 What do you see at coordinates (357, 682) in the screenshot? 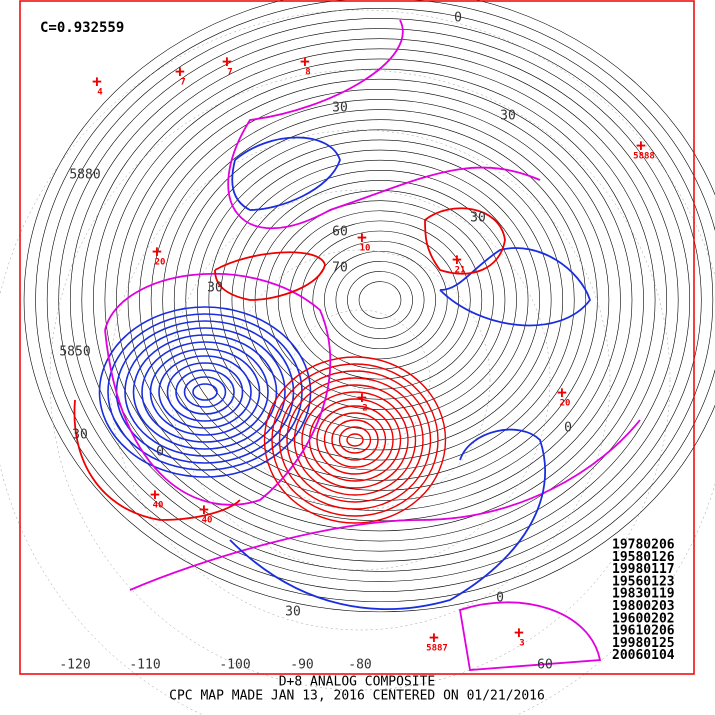
I see `footer-line: D+8 ANALOG COMPOSITE` at bounding box center [357, 682].